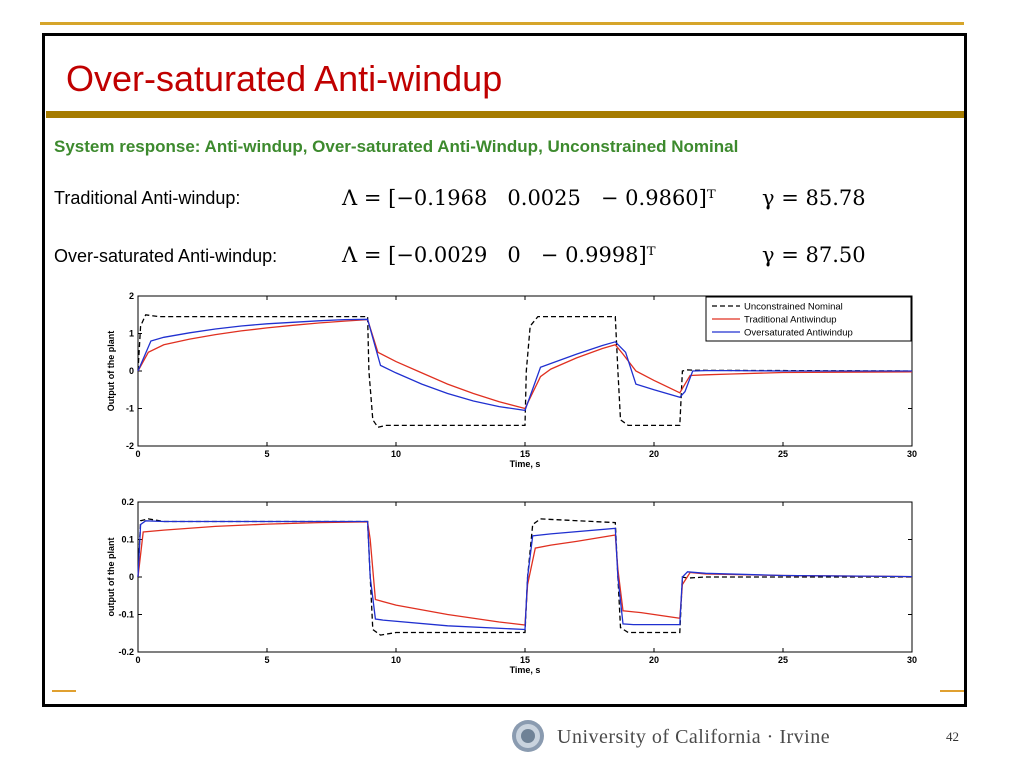 Image resolution: width=1024 pixels, height=768 pixels. I want to click on chart2-x-tick-label: 25, so click(783, 660).